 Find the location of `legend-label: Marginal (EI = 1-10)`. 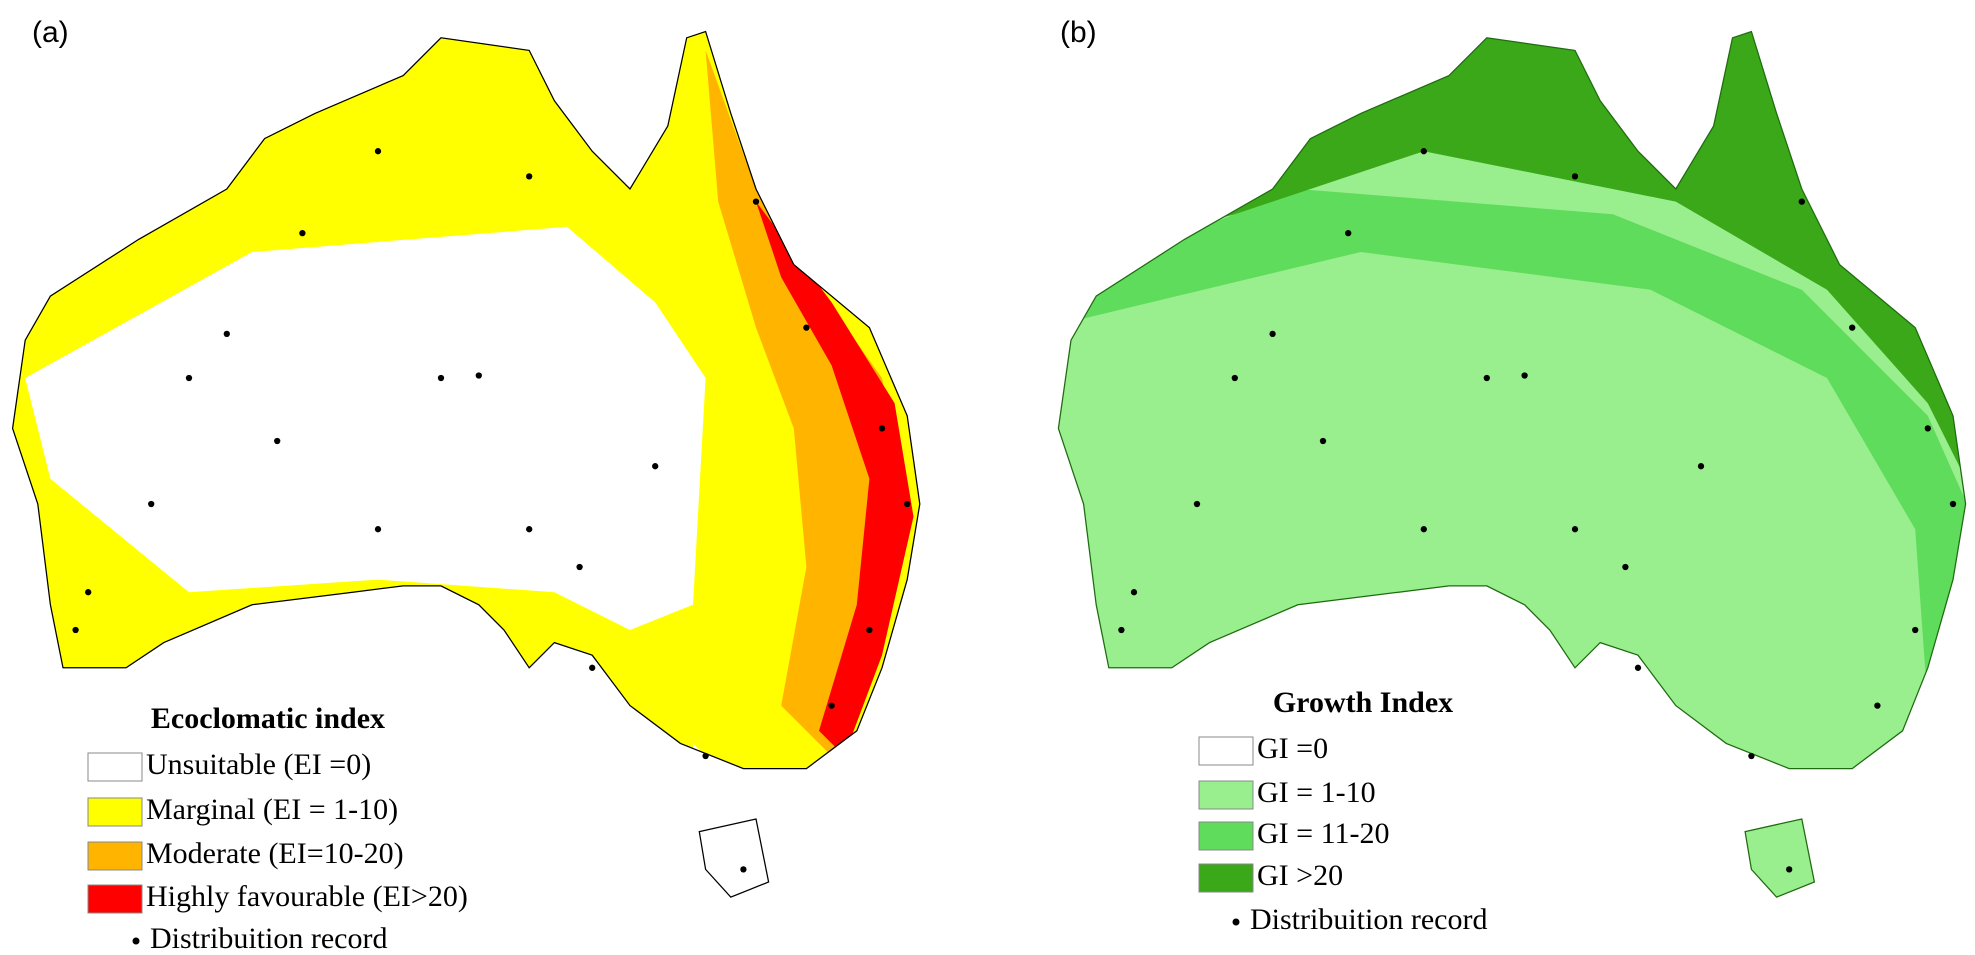

legend-label: Marginal (EI = 1-10) is located at coordinates (272, 809).